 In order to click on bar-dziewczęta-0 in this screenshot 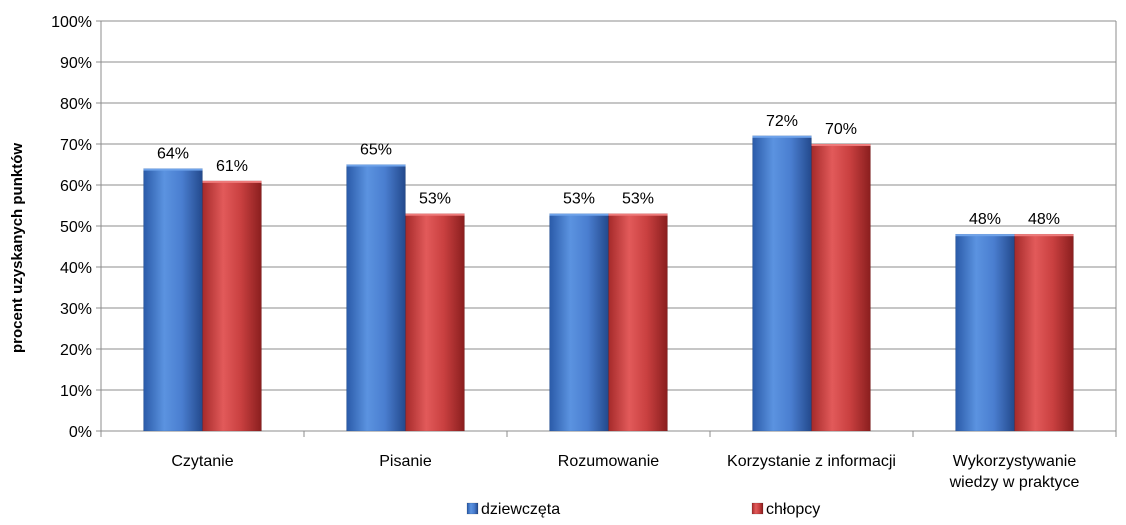, I will do `click(173, 300)`.